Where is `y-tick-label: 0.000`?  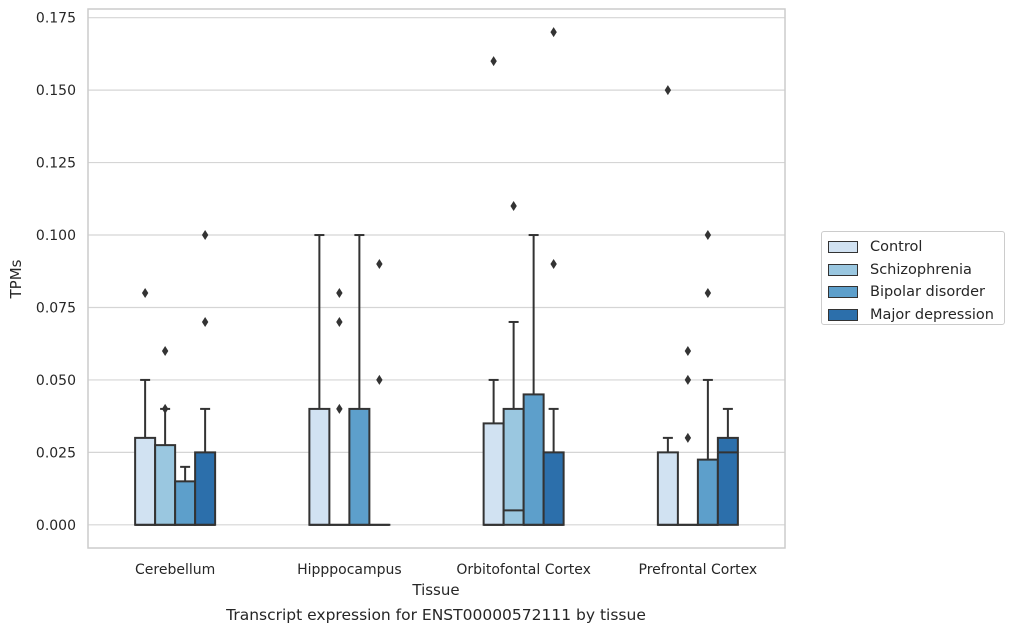
y-tick-label: 0.000 is located at coordinates (56, 526).